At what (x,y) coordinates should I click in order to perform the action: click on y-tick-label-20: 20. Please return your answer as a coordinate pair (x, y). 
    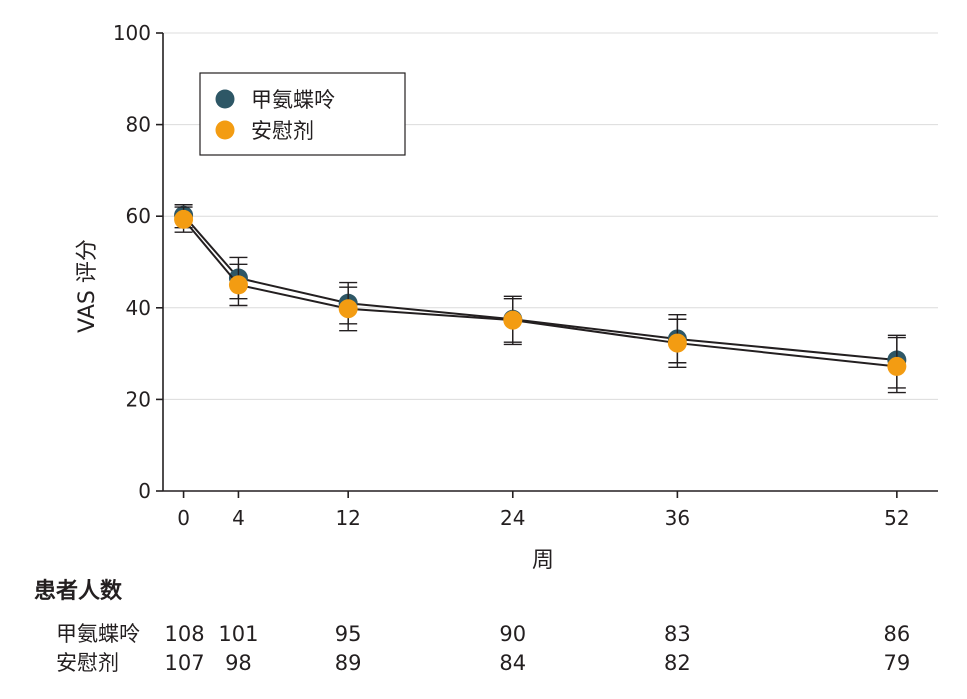
    Looking at the image, I should click on (138, 399).